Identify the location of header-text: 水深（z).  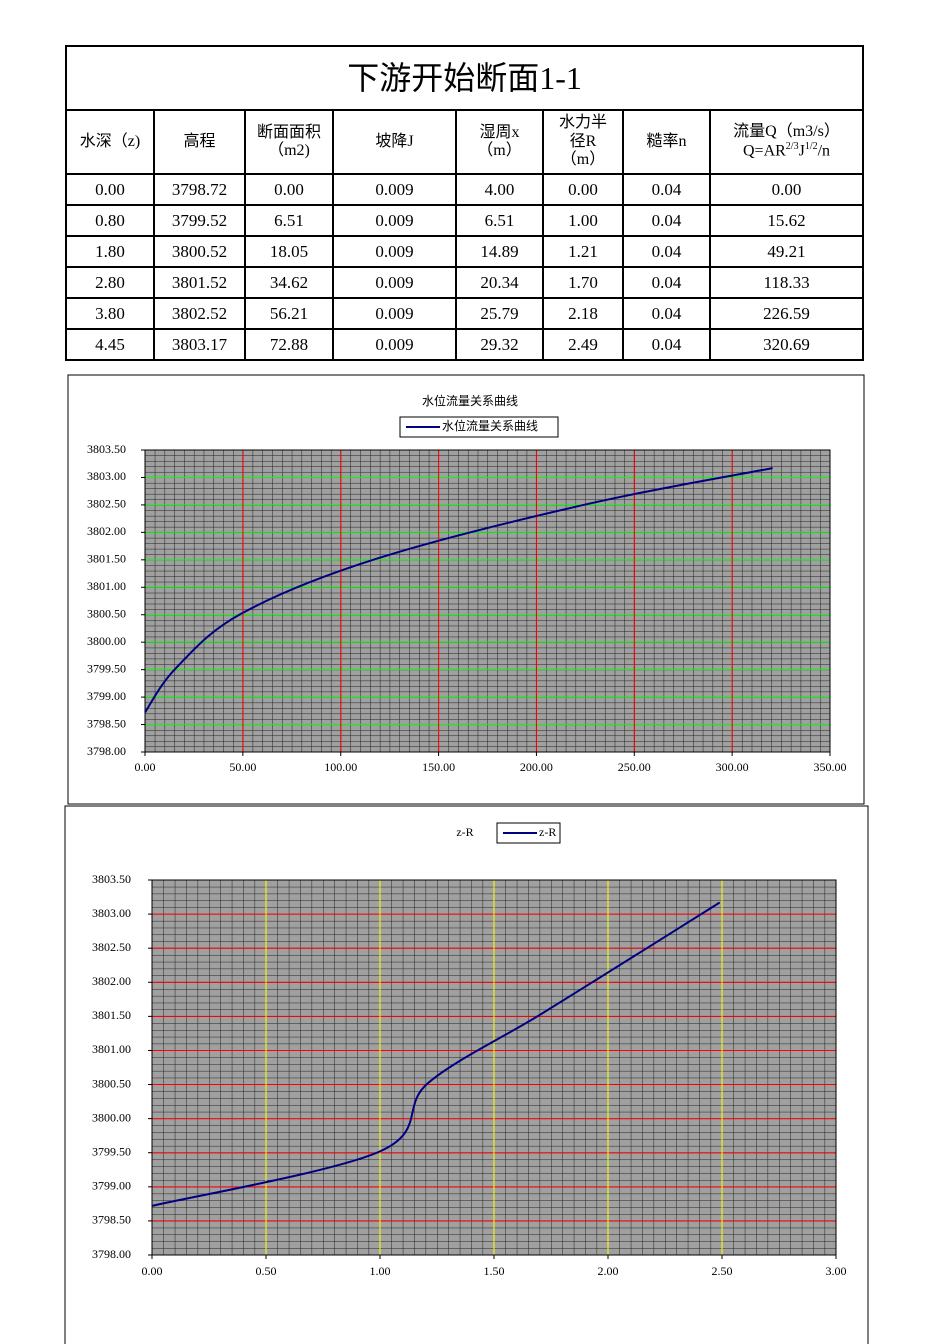
(110, 141).